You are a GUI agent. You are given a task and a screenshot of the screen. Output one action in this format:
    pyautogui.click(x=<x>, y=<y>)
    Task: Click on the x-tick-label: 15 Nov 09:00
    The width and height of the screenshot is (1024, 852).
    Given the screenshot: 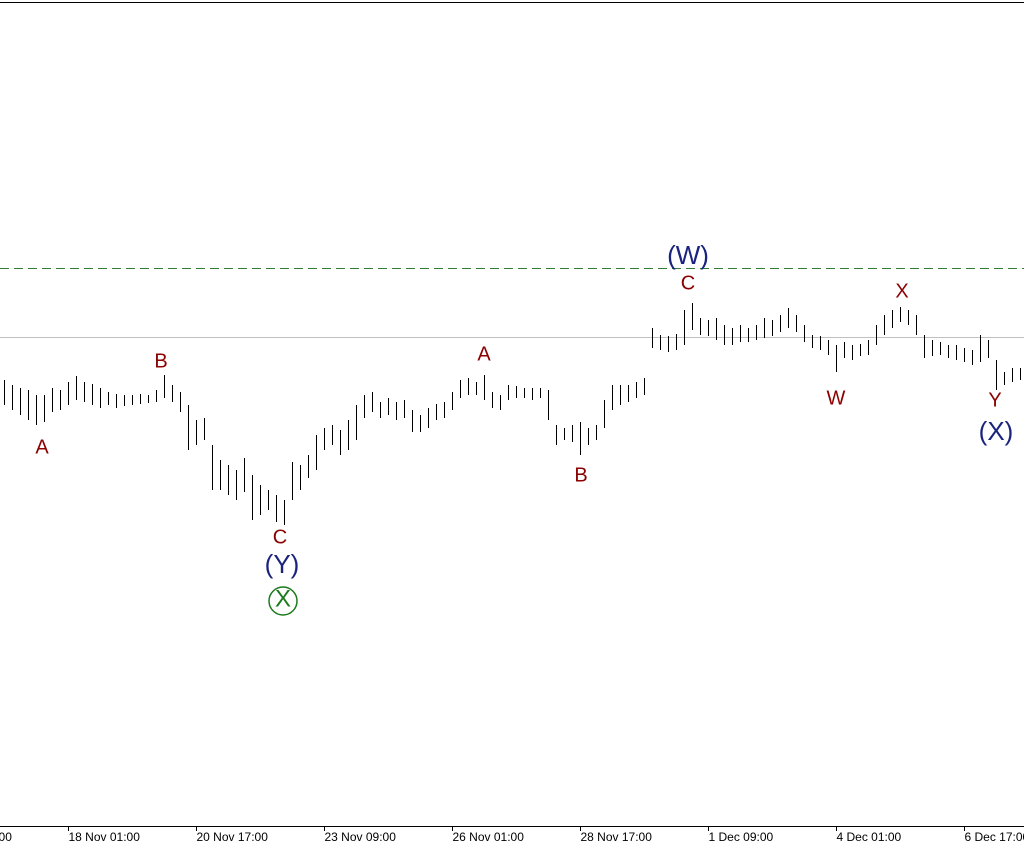 What is the action you would take?
    pyautogui.click(x=6, y=837)
    